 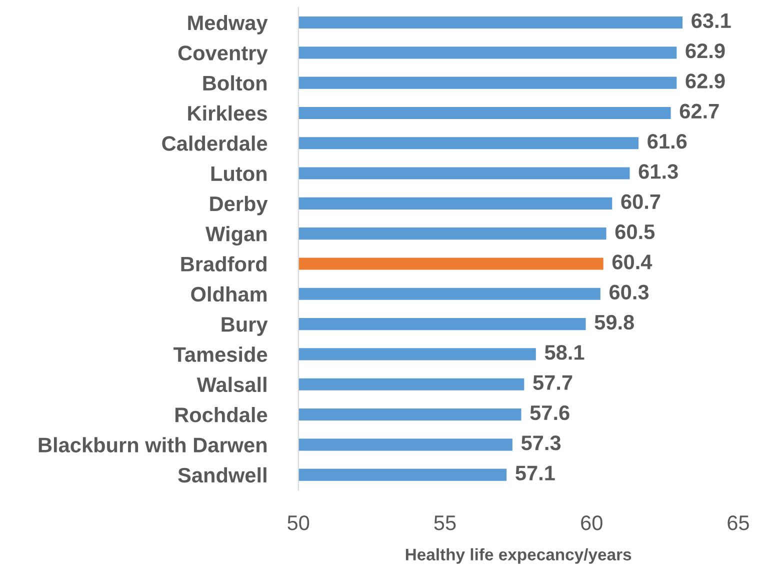 I want to click on data-label: 59.8, so click(x=614, y=322).